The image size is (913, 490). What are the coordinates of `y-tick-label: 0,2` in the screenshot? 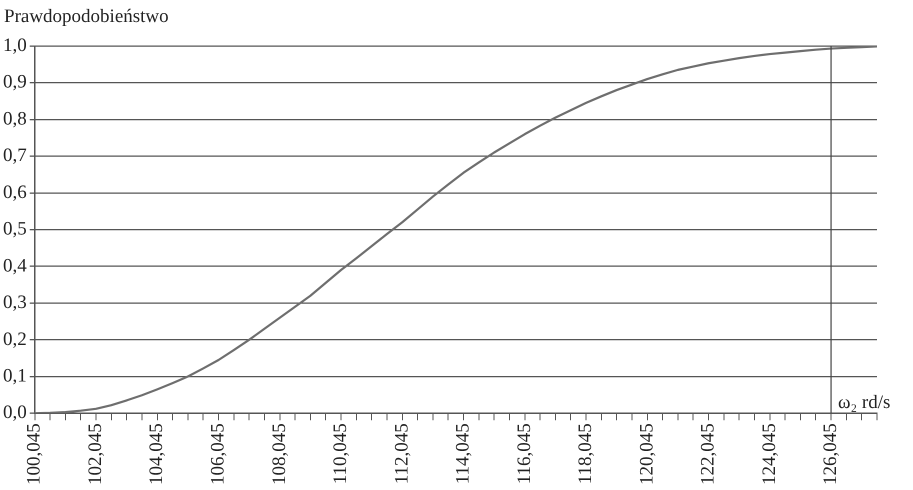 It's located at (15, 339).